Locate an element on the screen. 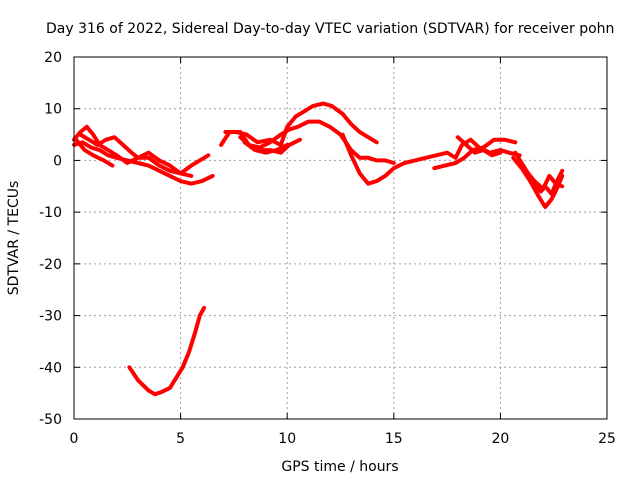  y-axis-label: SDTVAR / TECUs is located at coordinates (14, 238).